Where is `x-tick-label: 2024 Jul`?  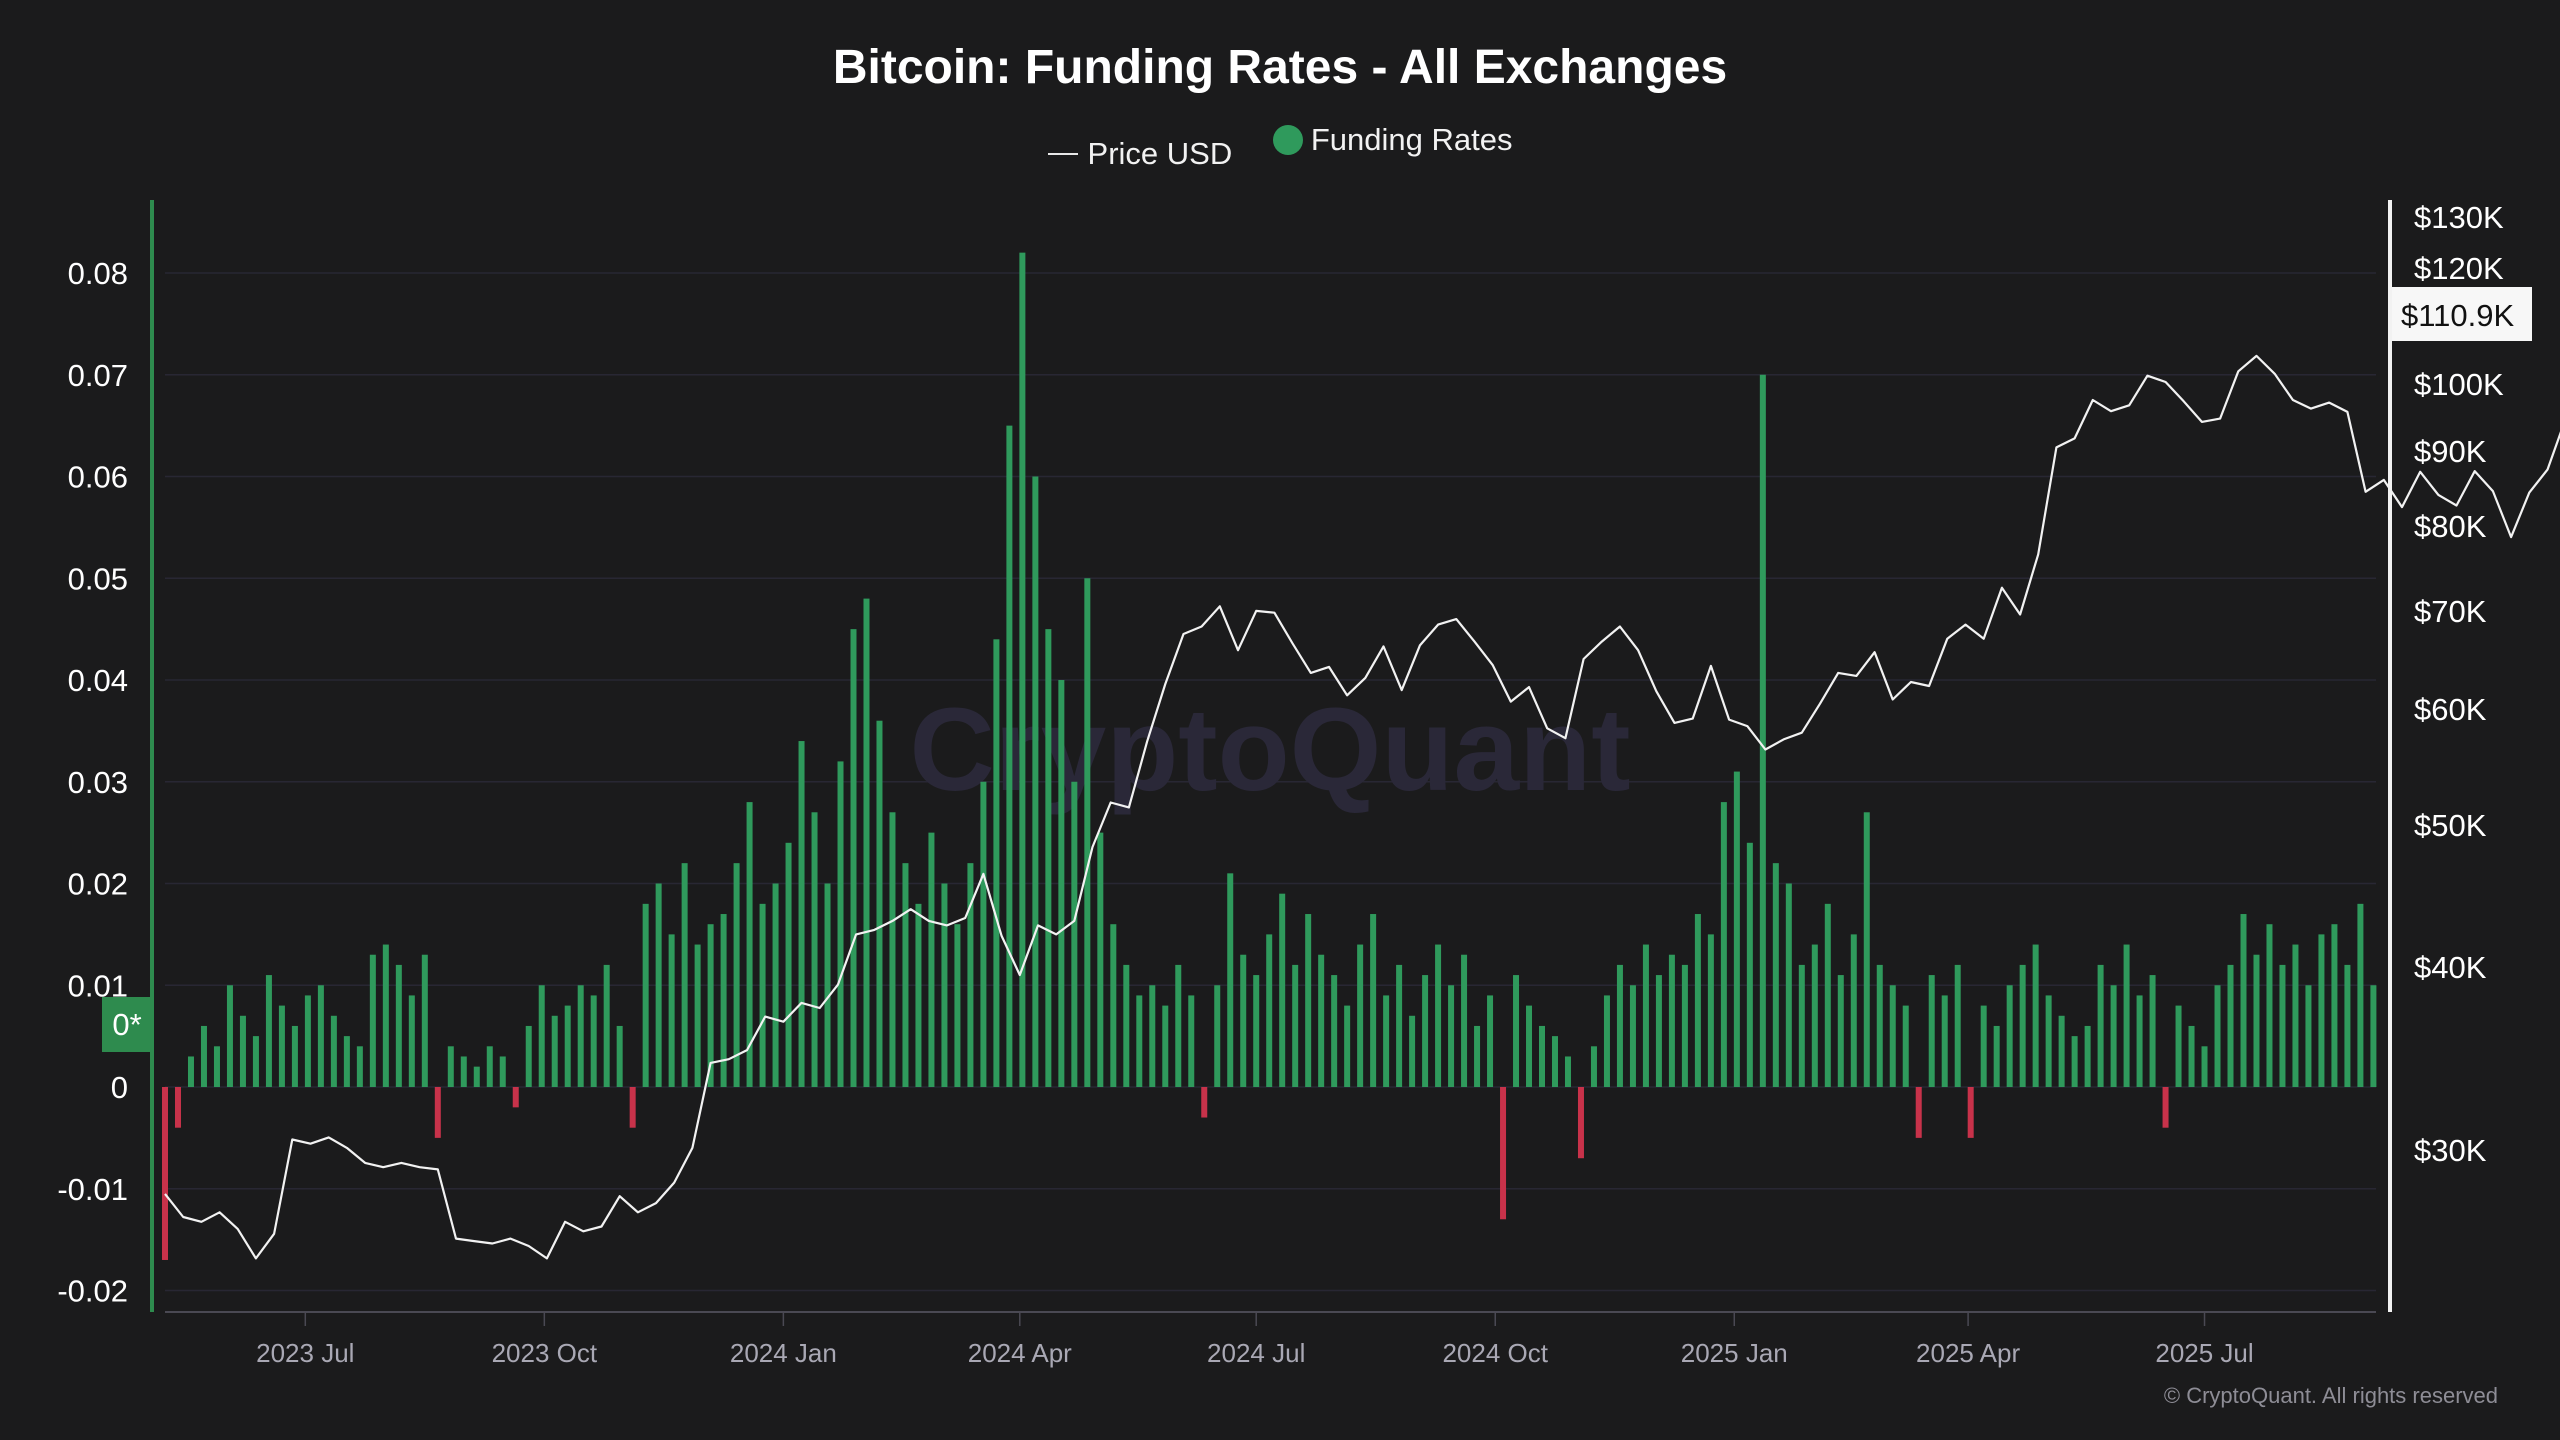 x-tick-label: 2024 Jul is located at coordinates (1256, 1353).